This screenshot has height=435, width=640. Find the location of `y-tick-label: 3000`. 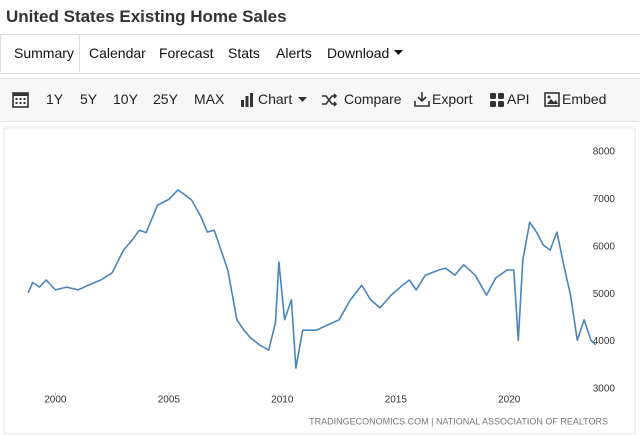

y-tick-label: 3000 is located at coordinates (604, 389).